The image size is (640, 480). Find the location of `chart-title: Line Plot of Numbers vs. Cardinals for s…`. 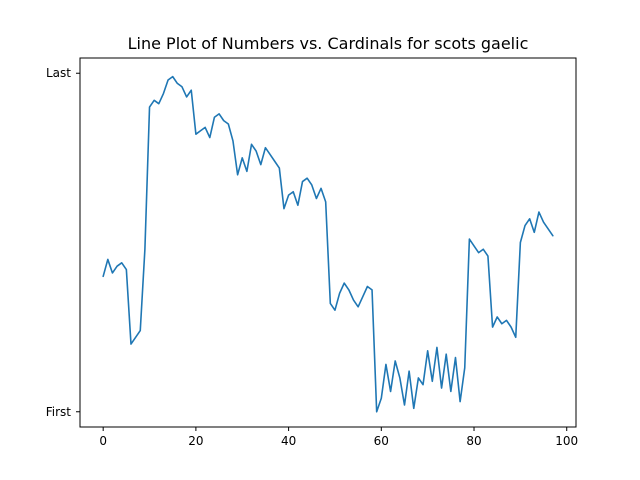

chart-title: Line Plot of Numbers vs. Cardinals for s… is located at coordinates (328, 43).